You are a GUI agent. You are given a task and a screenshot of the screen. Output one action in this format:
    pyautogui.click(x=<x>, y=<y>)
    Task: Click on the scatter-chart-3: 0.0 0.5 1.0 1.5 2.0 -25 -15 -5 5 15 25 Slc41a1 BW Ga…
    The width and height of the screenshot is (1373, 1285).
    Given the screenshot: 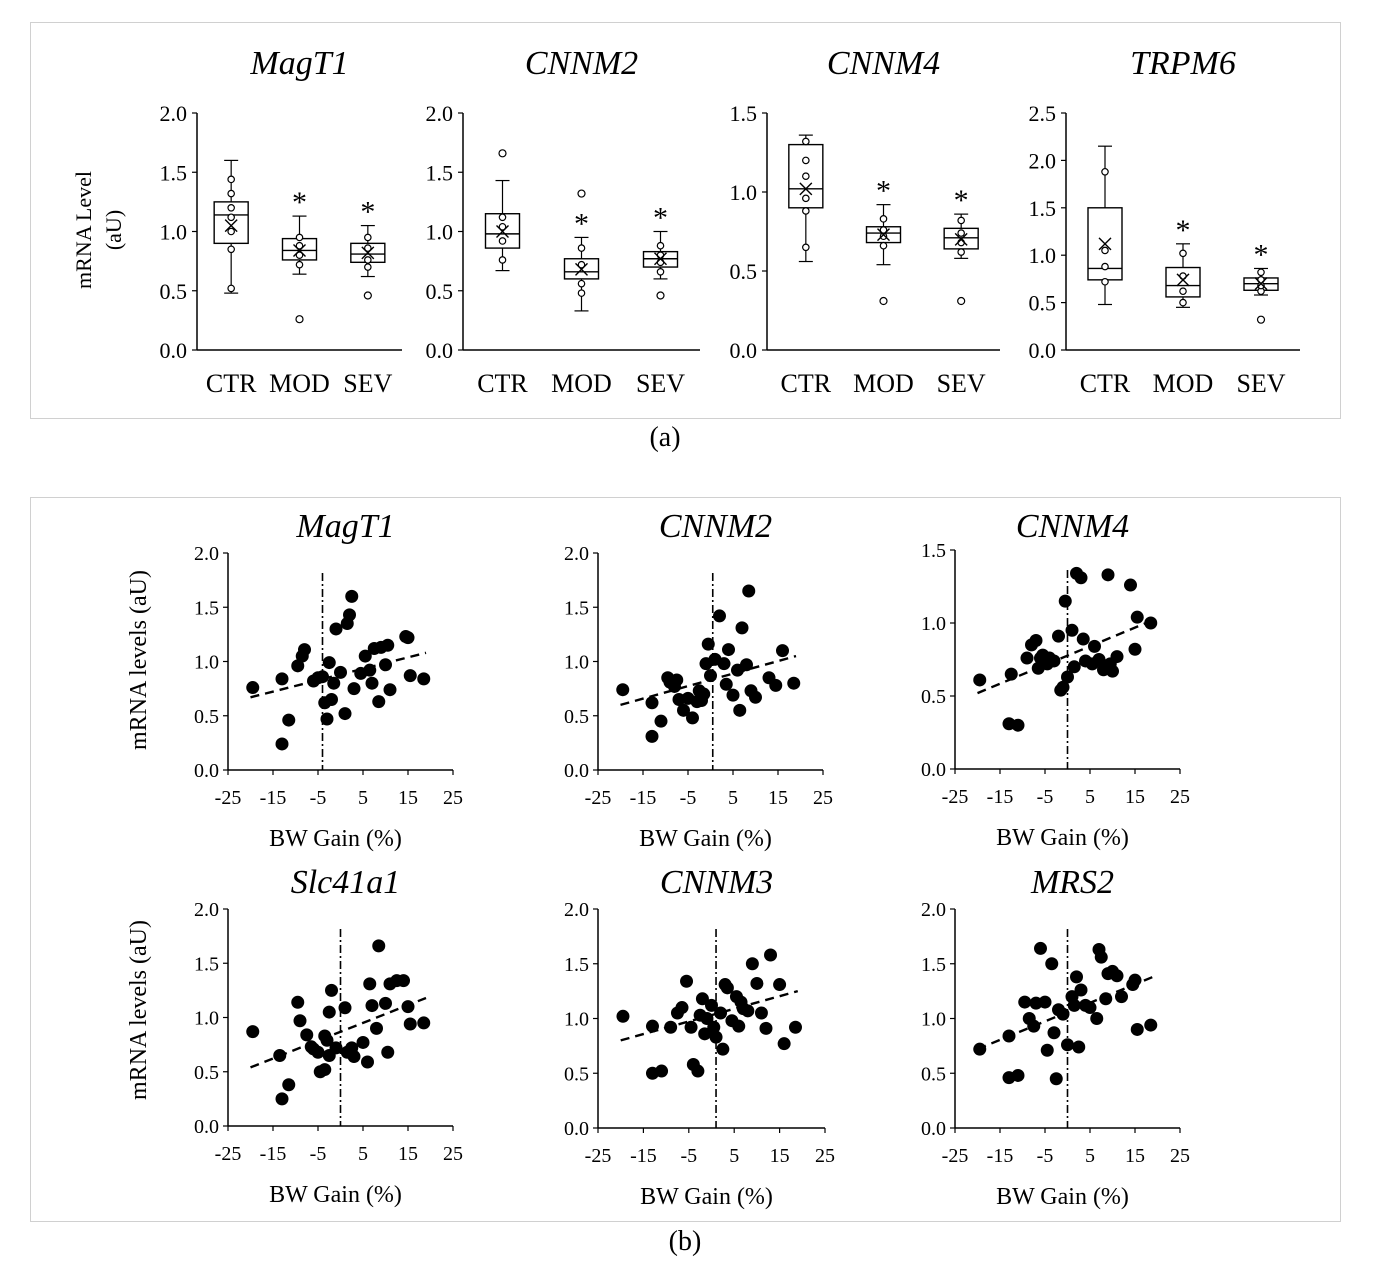 What is the action you would take?
    pyautogui.click(x=328, y=1036)
    